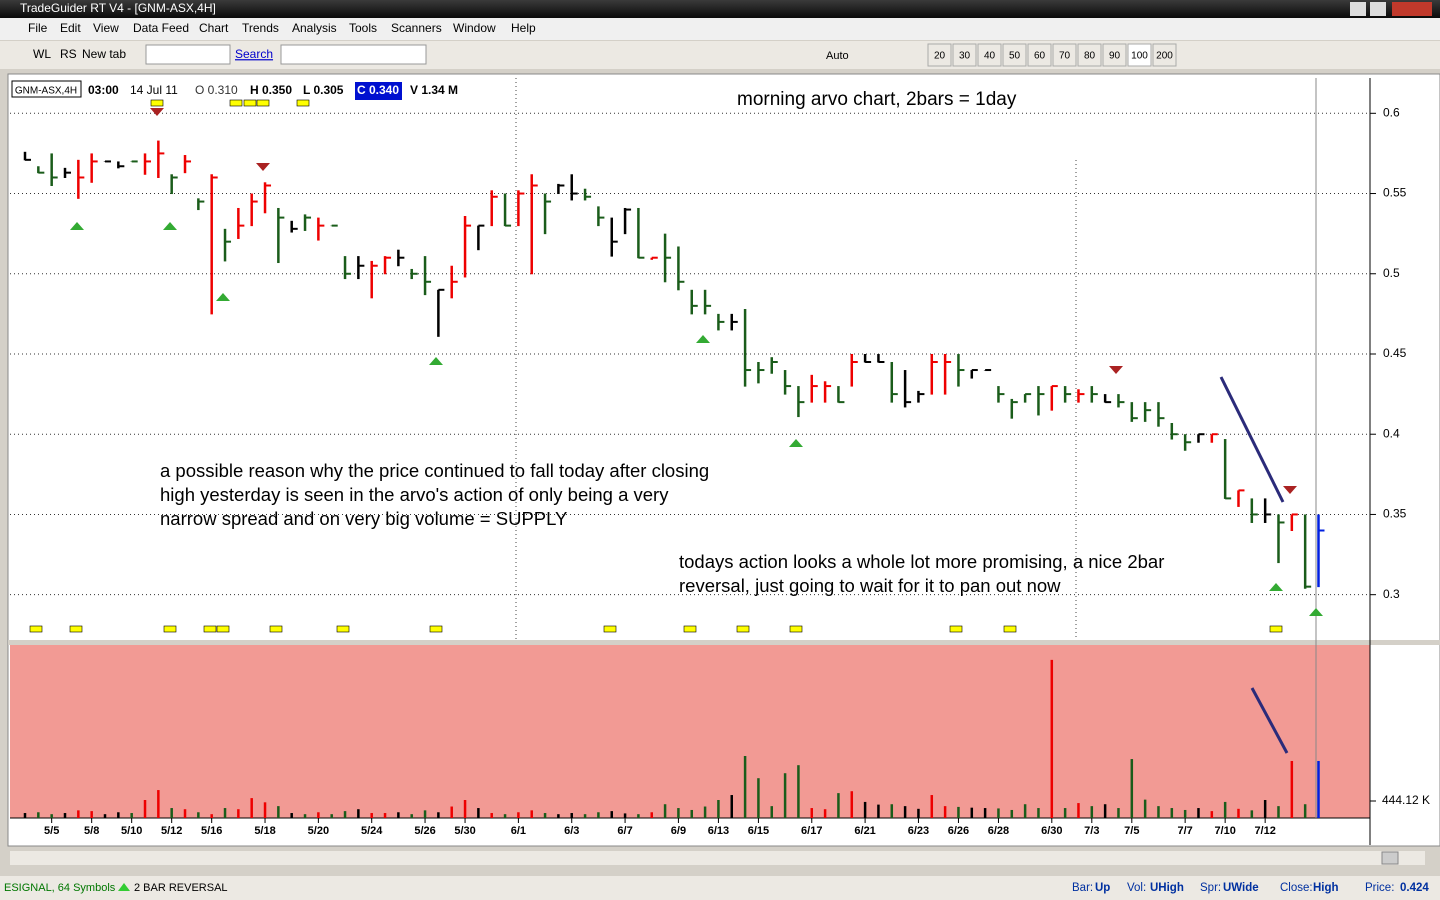 The image size is (1440, 900). What do you see at coordinates (314, 28) in the screenshot?
I see `menu-item: Analysis` at bounding box center [314, 28].